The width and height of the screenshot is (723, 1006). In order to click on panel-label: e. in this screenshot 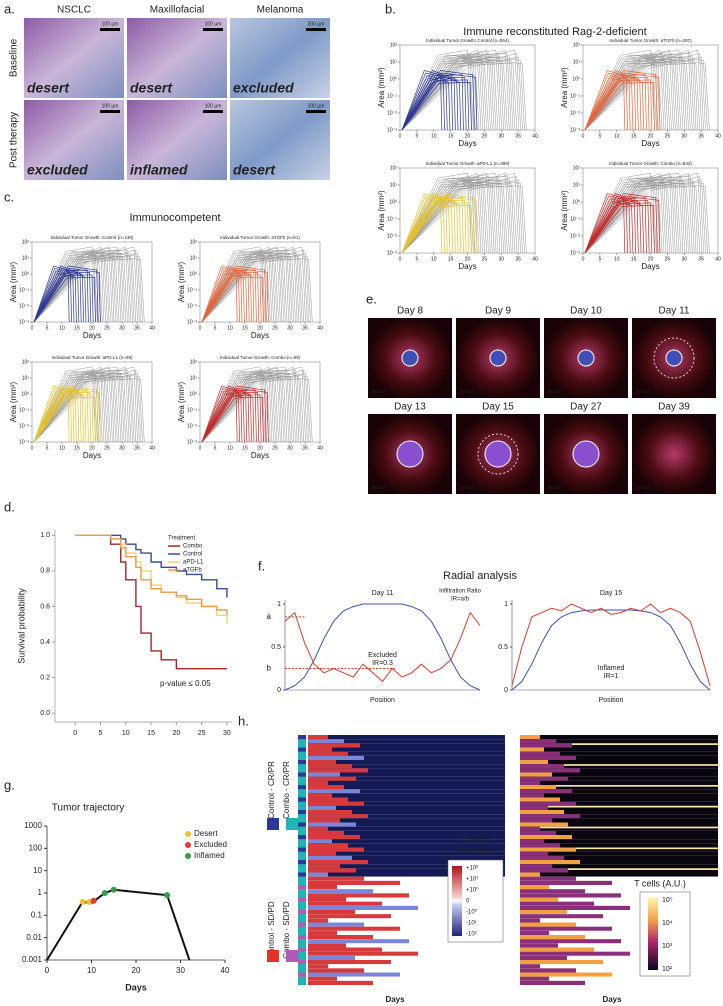, I will do `click(371, 298)`.